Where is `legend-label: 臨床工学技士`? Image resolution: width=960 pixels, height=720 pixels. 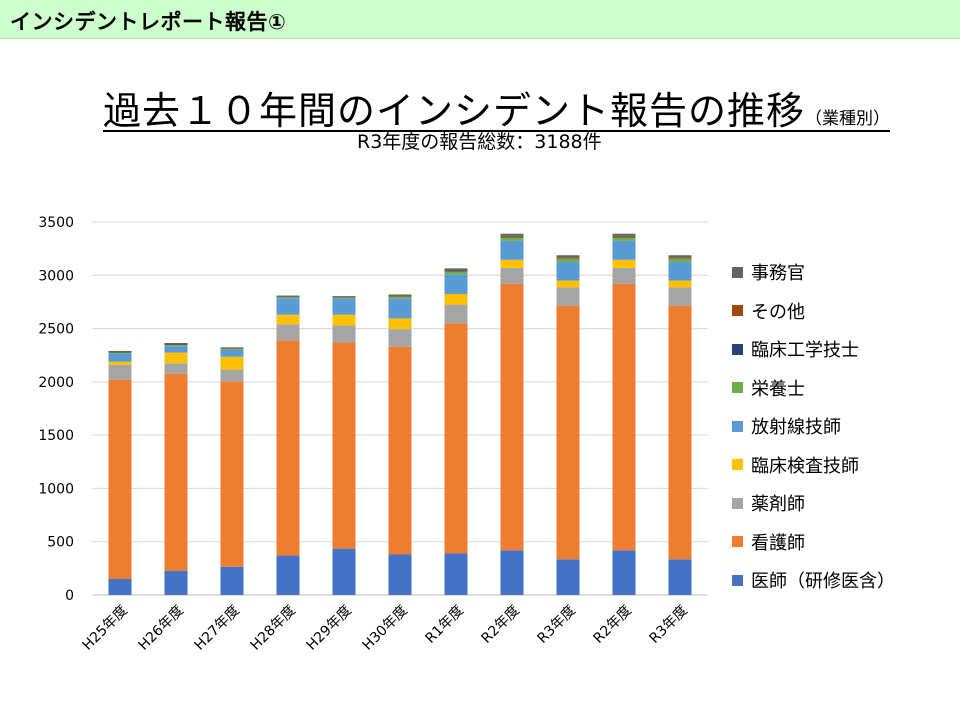
legend-label: 臨床工学技士 is located at coordinates (805, 351).